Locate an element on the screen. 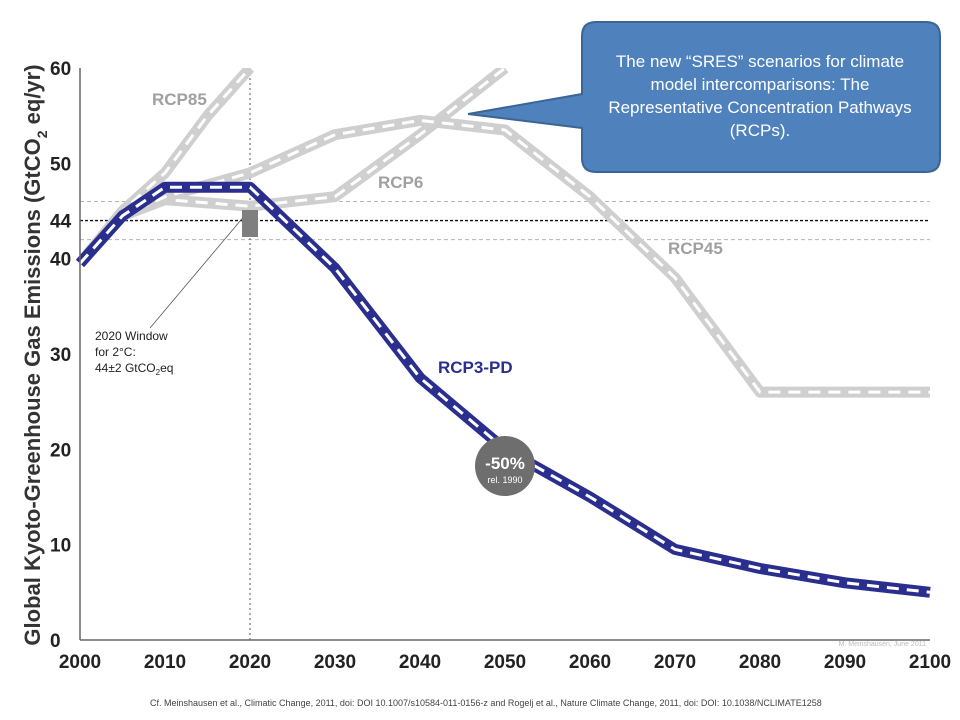 The height and width of the screenshot is (720, 960). y-tick-label: 0 is located at coordinates (55, 641).